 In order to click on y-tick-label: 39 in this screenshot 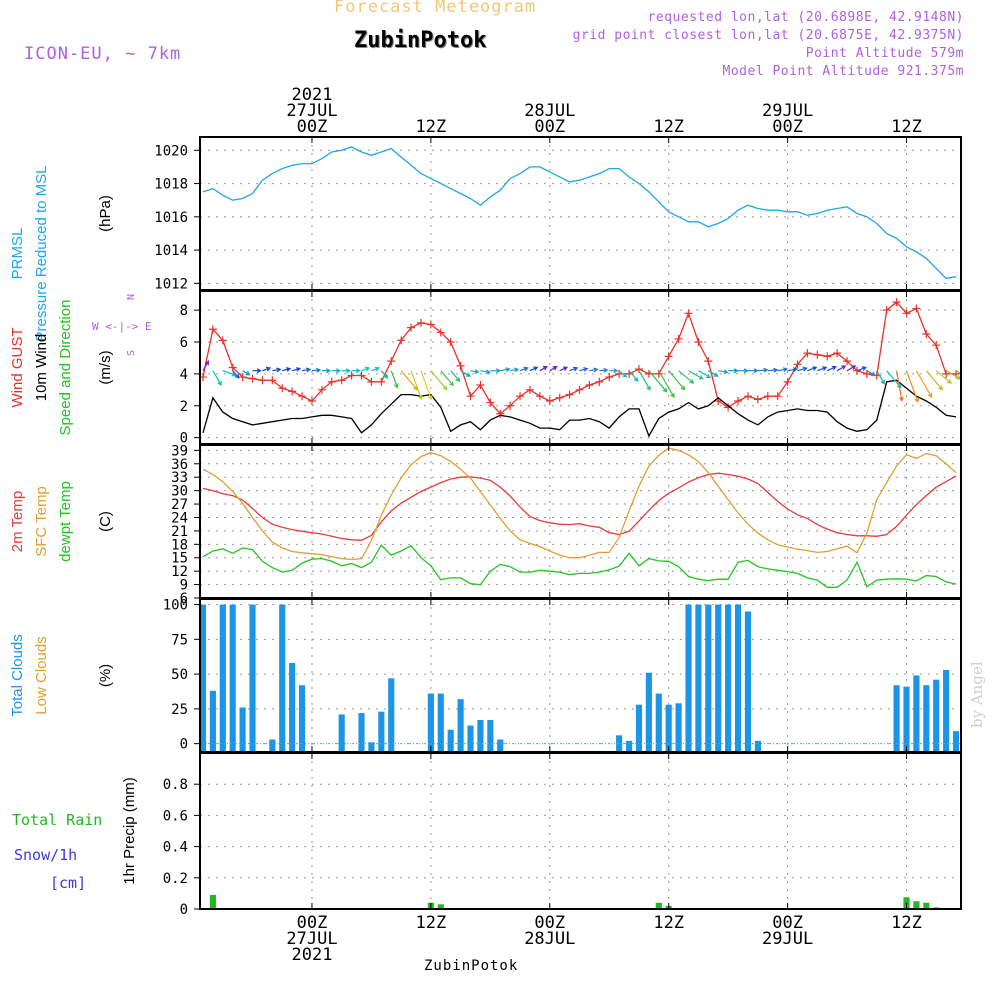, I will do `click(179, 451)`.